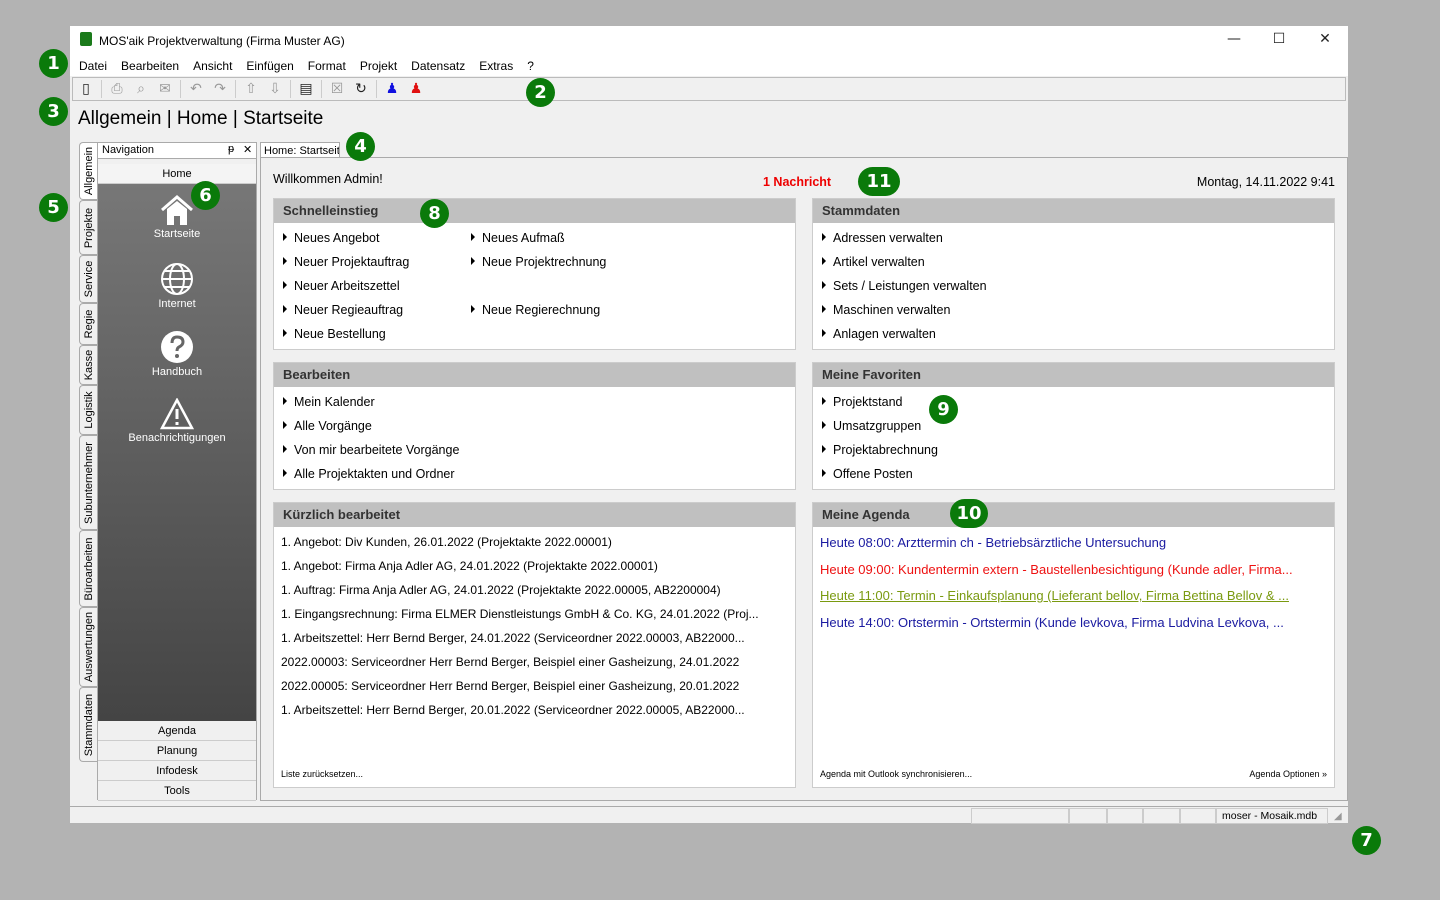 This screenshot has width=1440, height=900. Describe the element at coordinates (879, 334) in the screenshot. I see `link-anlagen: Anlagen verwalten` at that location.